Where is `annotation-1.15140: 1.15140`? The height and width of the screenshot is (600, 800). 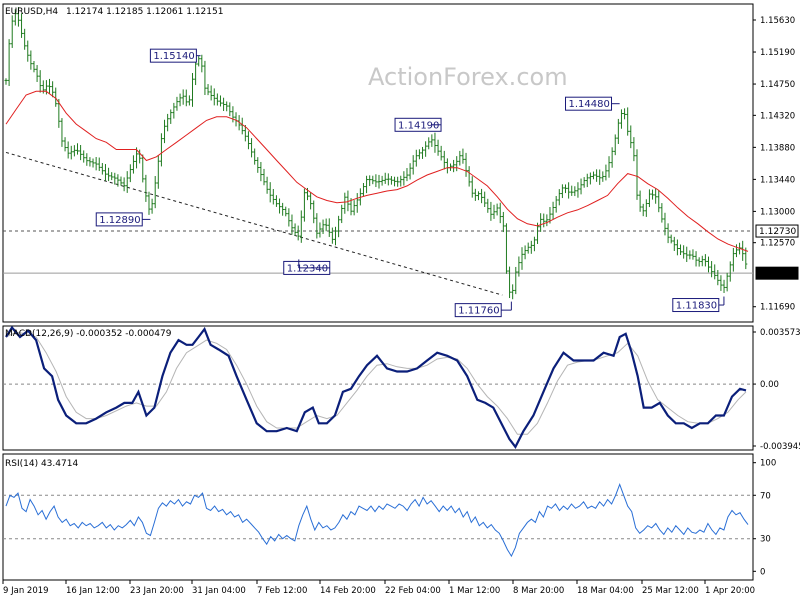
annotation-1.15140: 1.15140 is located at coordinates (175, 55).